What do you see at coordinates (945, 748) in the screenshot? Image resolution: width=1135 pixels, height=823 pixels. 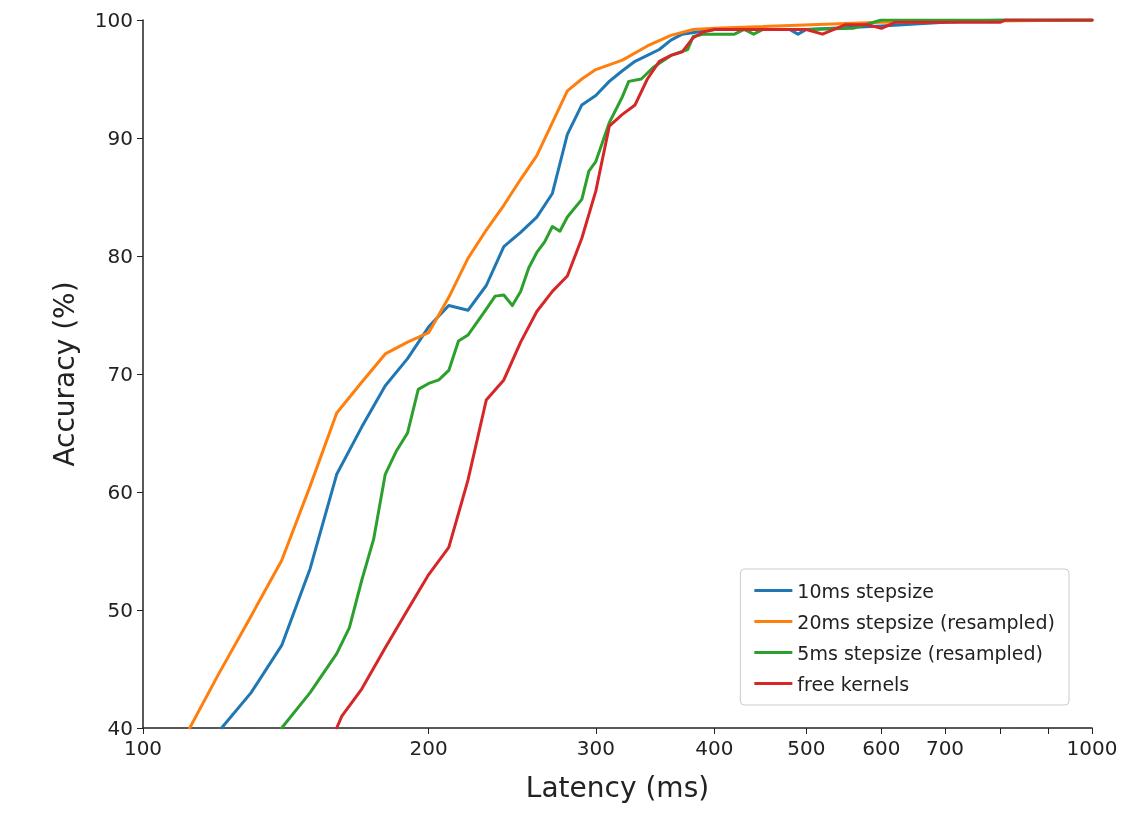 I see `x-tick-label: 700` at bounding box center [945, 748].